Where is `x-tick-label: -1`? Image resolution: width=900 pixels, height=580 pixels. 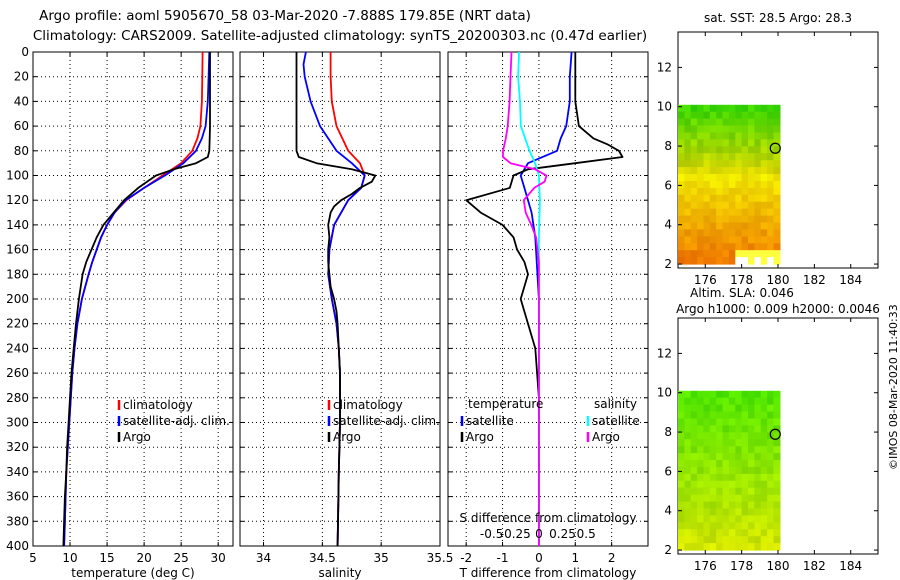
x-tick-label: -1 is located at coordinates (503, 558).